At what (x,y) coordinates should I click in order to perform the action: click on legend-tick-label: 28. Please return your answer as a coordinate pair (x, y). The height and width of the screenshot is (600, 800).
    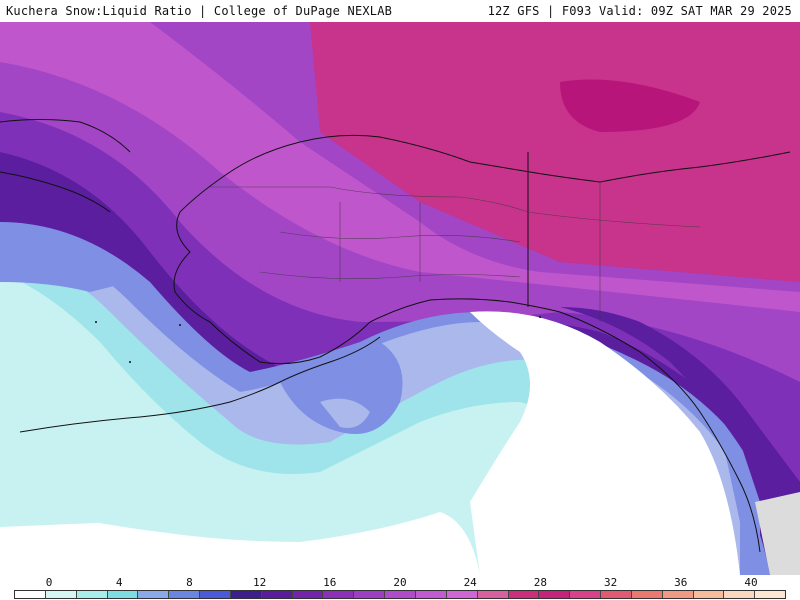
    Looking at the image, I should click on (540, 582).